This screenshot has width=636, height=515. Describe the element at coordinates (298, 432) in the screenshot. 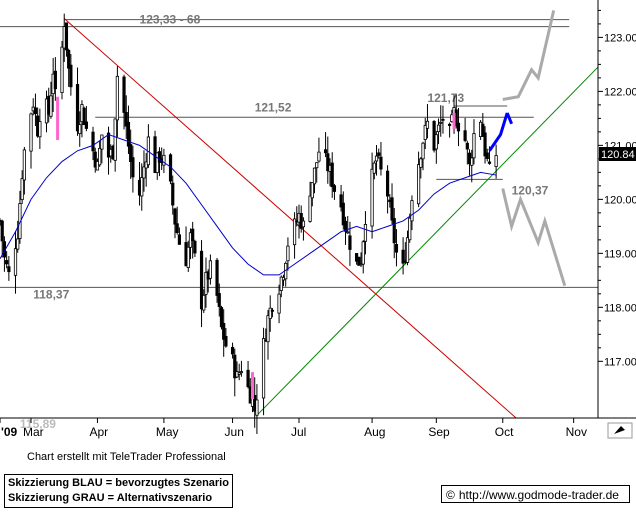

I see `x-axis-tick-label: Jul` at that location.